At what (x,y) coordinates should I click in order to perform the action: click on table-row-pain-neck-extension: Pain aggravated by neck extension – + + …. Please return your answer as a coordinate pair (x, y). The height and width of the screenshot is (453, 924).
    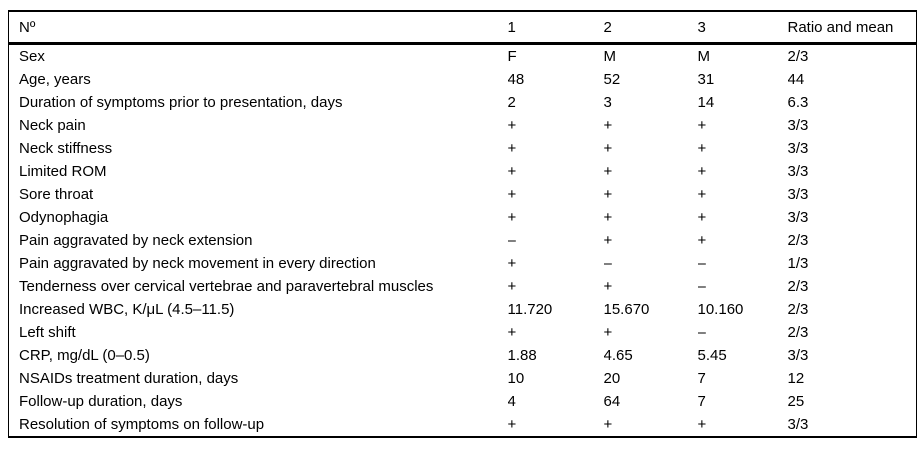
    Looking at the image, I should click on (463, 240).